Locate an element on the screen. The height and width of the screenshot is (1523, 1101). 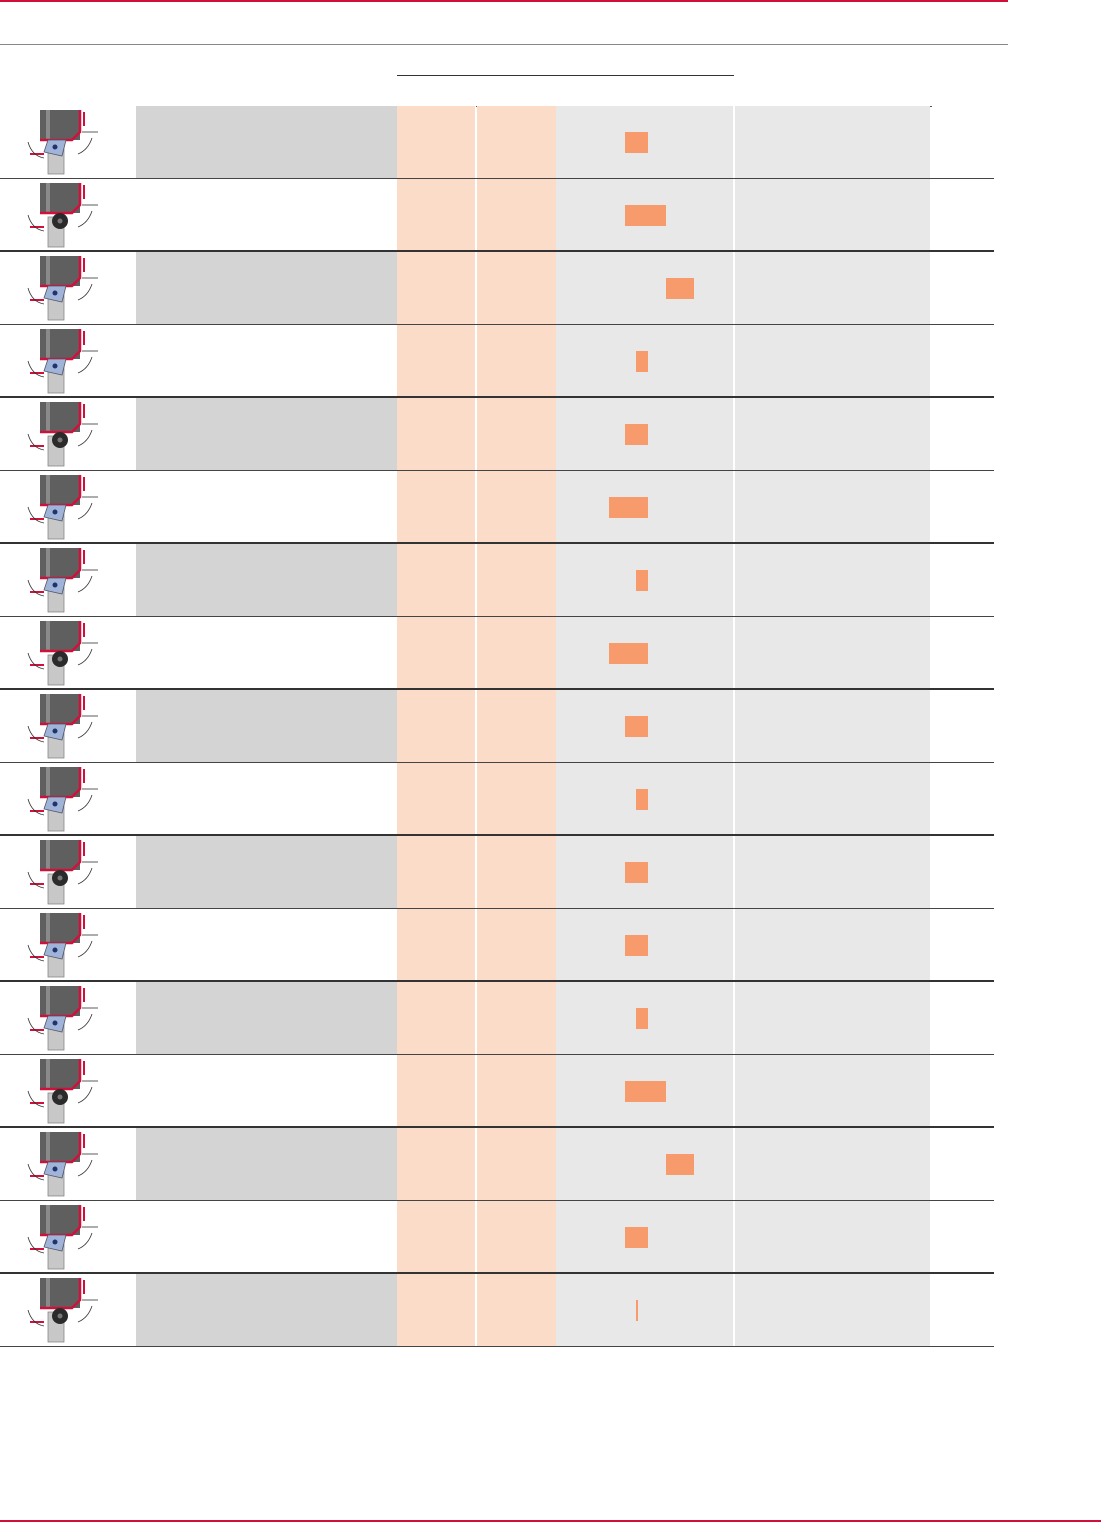
header-divider is located at coordinates (504, 44).